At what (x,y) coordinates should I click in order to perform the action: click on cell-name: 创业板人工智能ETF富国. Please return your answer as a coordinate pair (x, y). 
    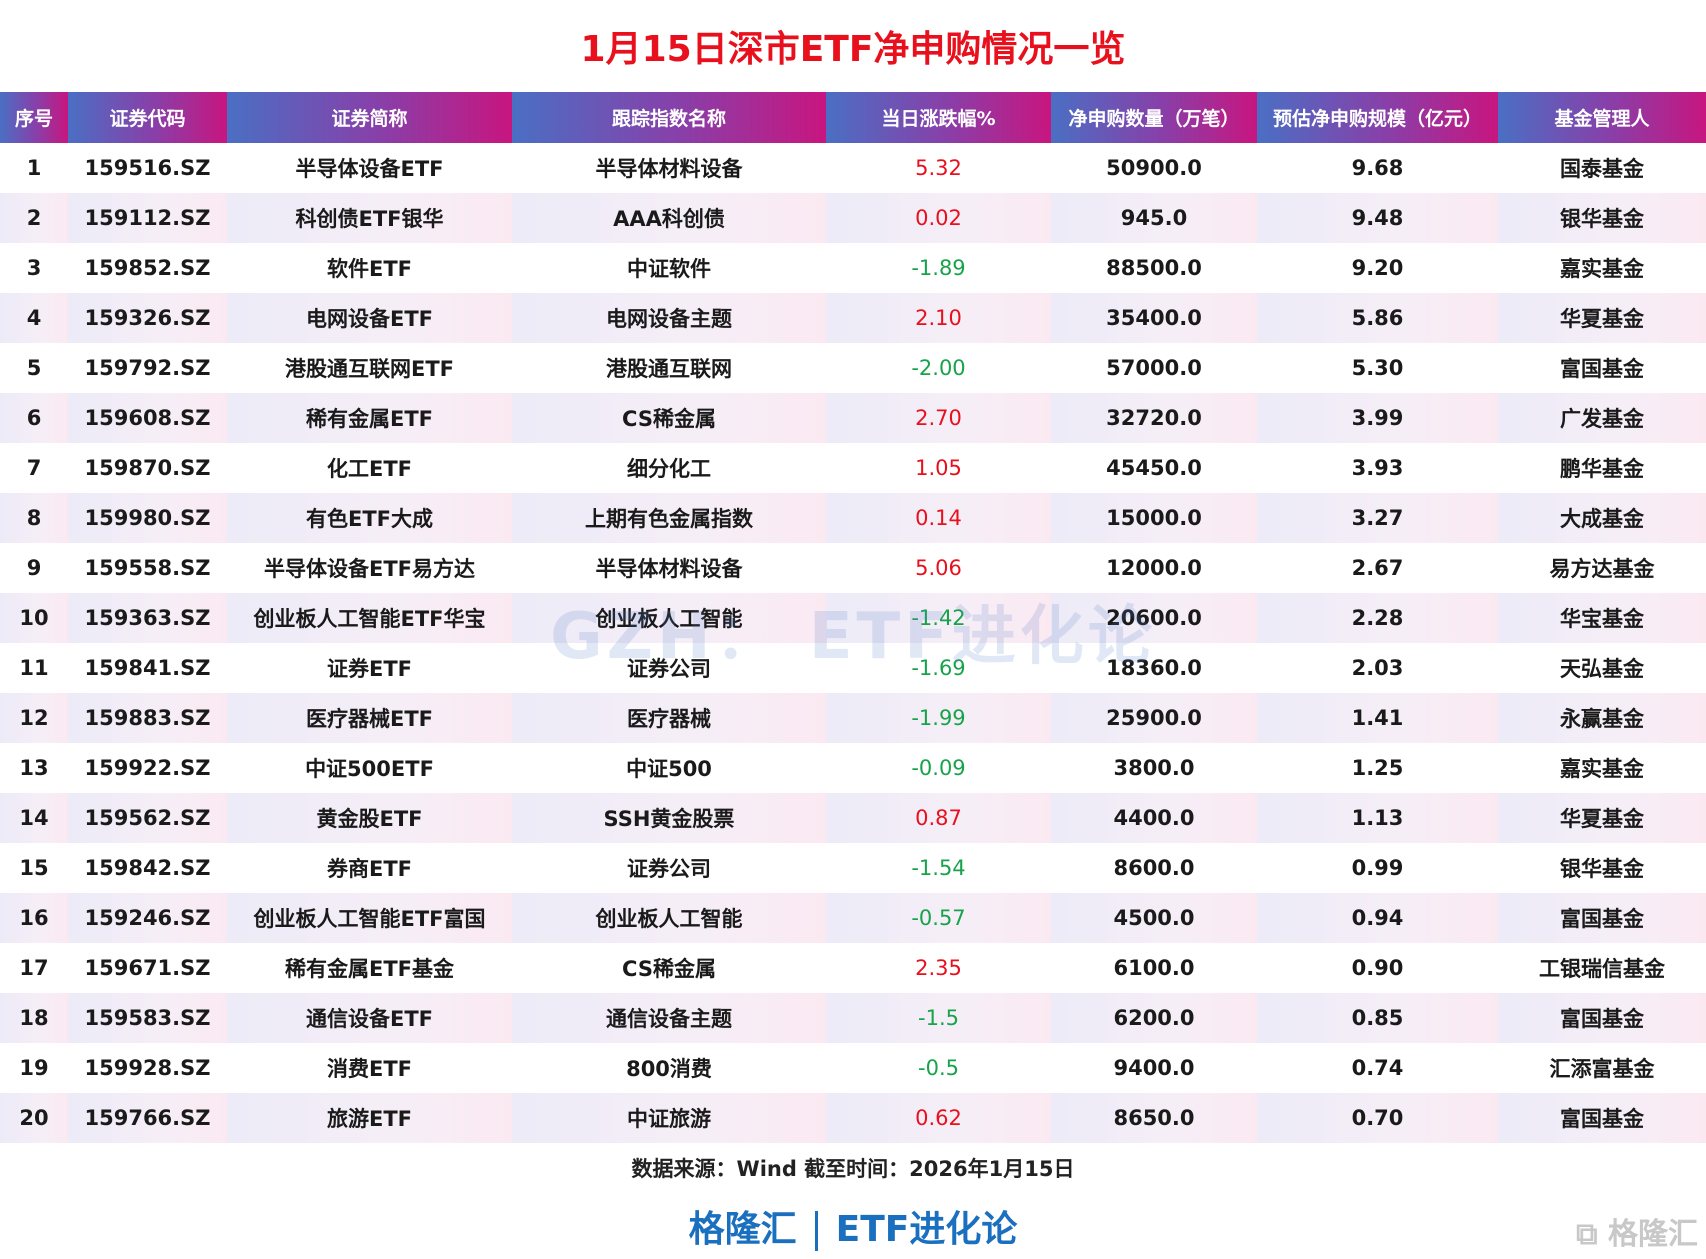
    Looking at the image, I should click on (369, 918).